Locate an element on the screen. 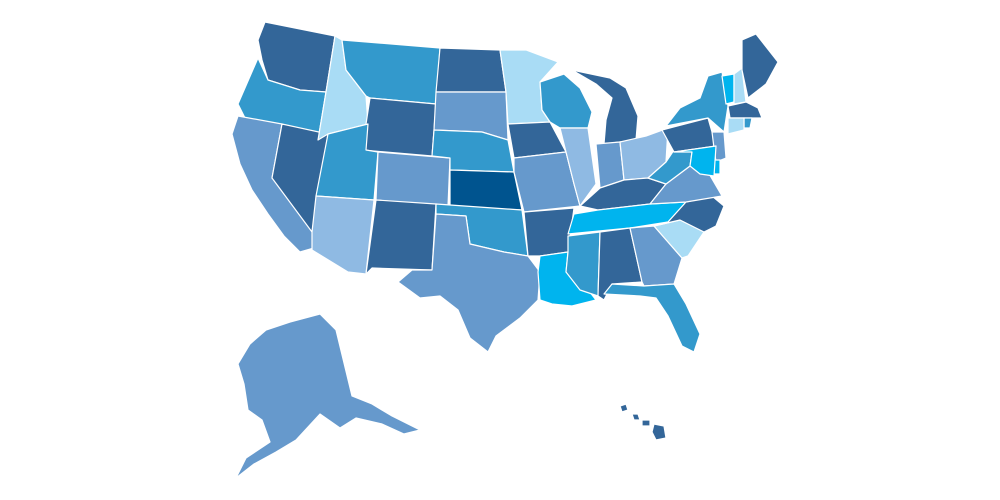 The image size is (1000, 500). state-MD is located at coordinates (695, 161).